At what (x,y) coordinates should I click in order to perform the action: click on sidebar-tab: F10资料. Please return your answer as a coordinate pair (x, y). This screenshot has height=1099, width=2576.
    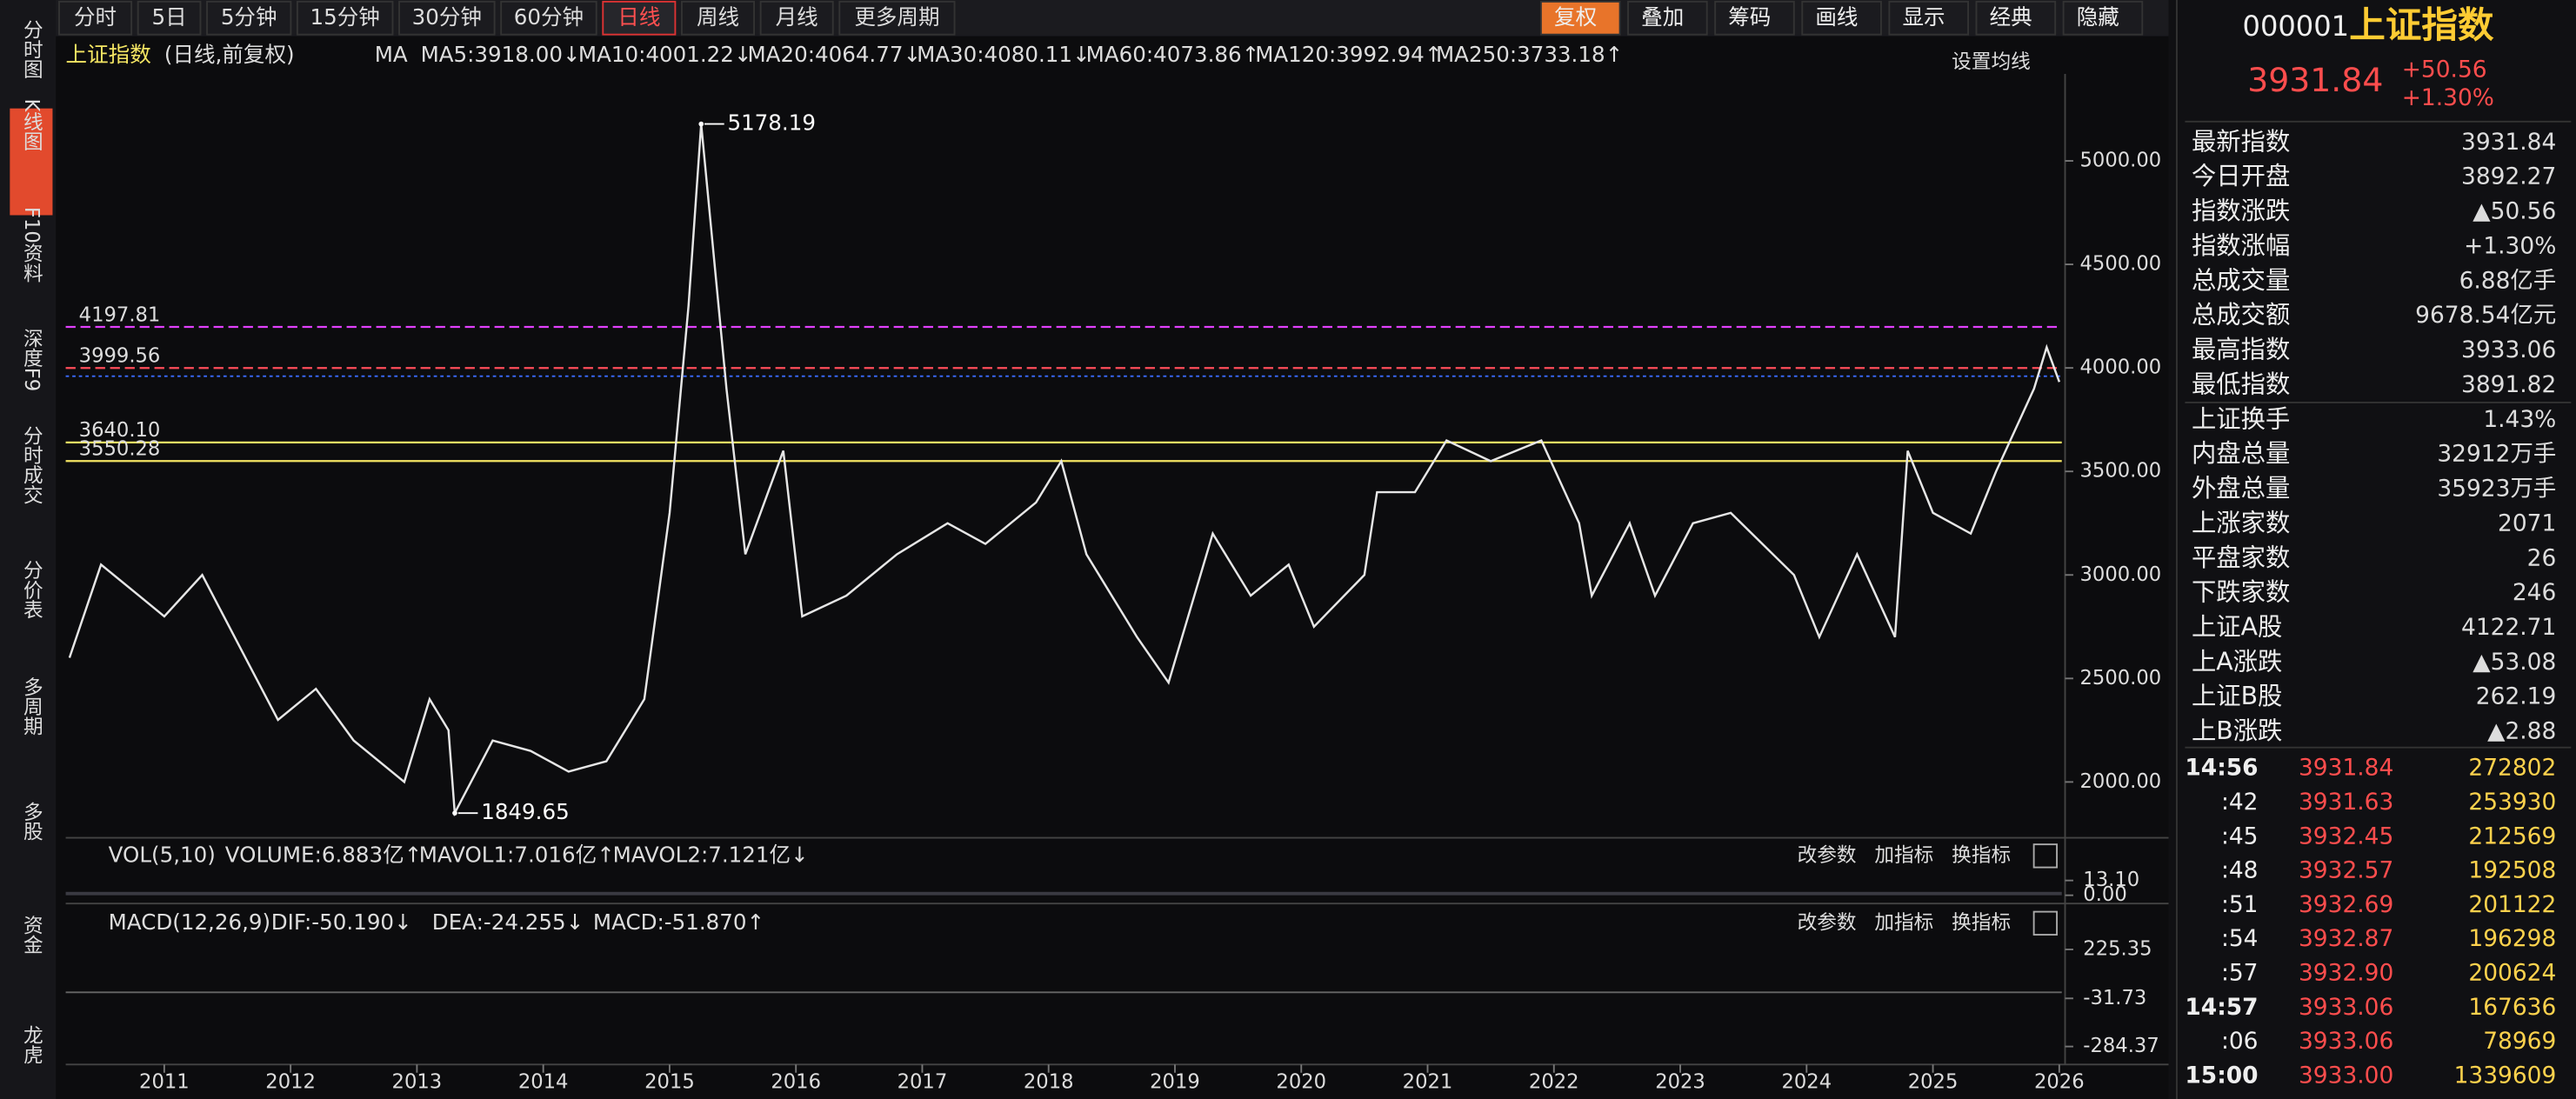
    Looking at the image, I should click on (31, 245).